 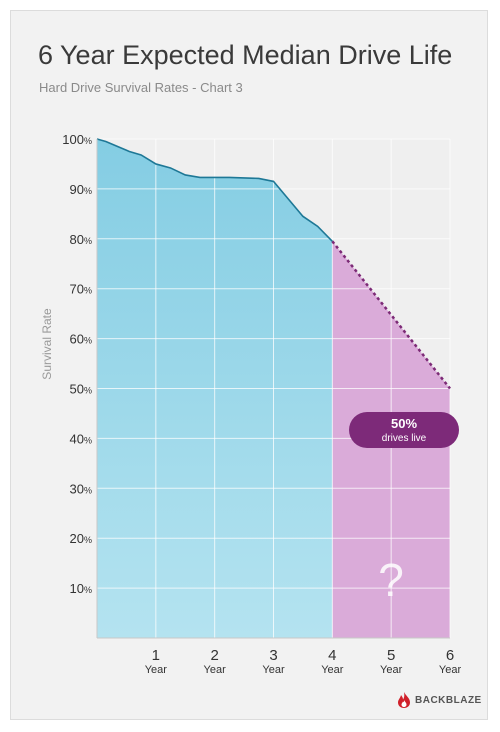 I want to click on y-tick-label: 20%, so click(x=81, y=538).